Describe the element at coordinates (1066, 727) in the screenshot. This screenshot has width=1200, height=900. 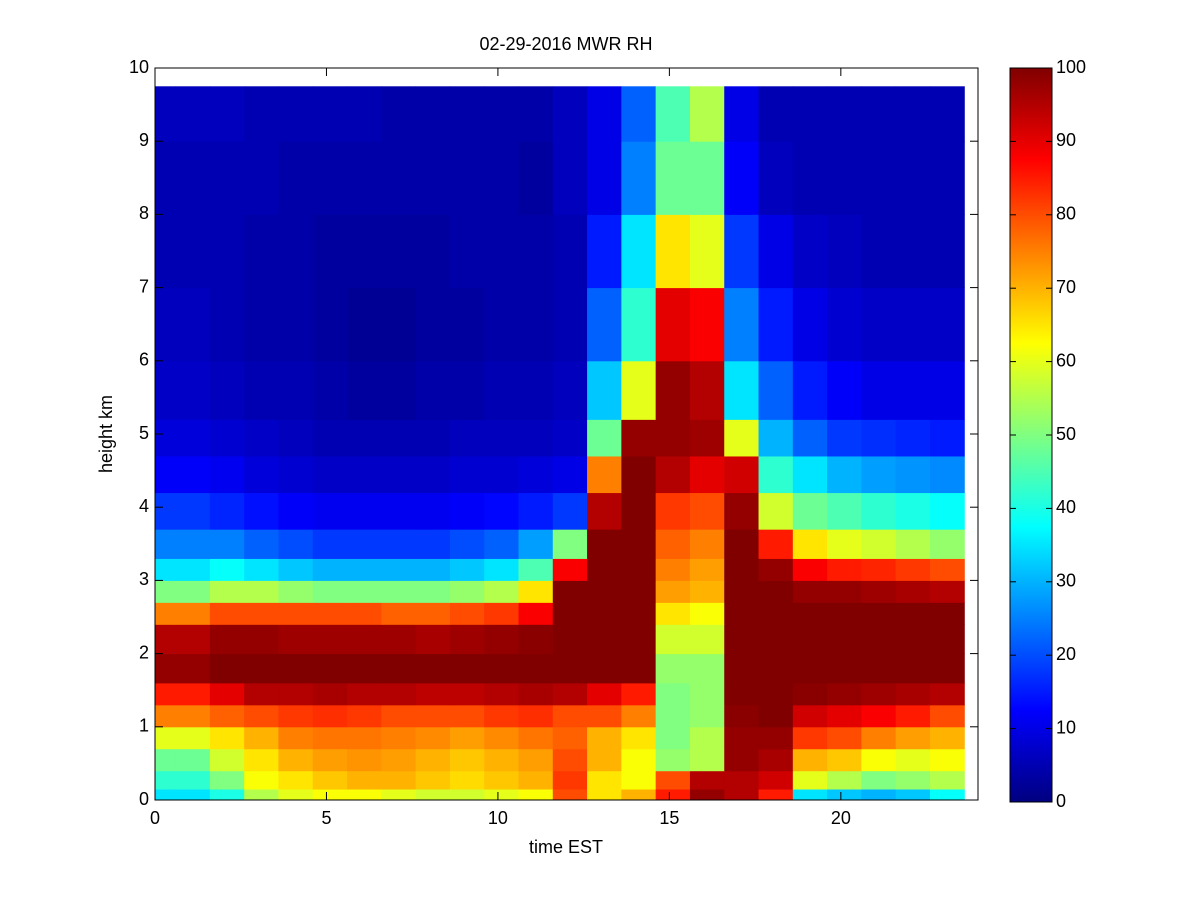
I see `colorbar-tick-label: 10` at that location.